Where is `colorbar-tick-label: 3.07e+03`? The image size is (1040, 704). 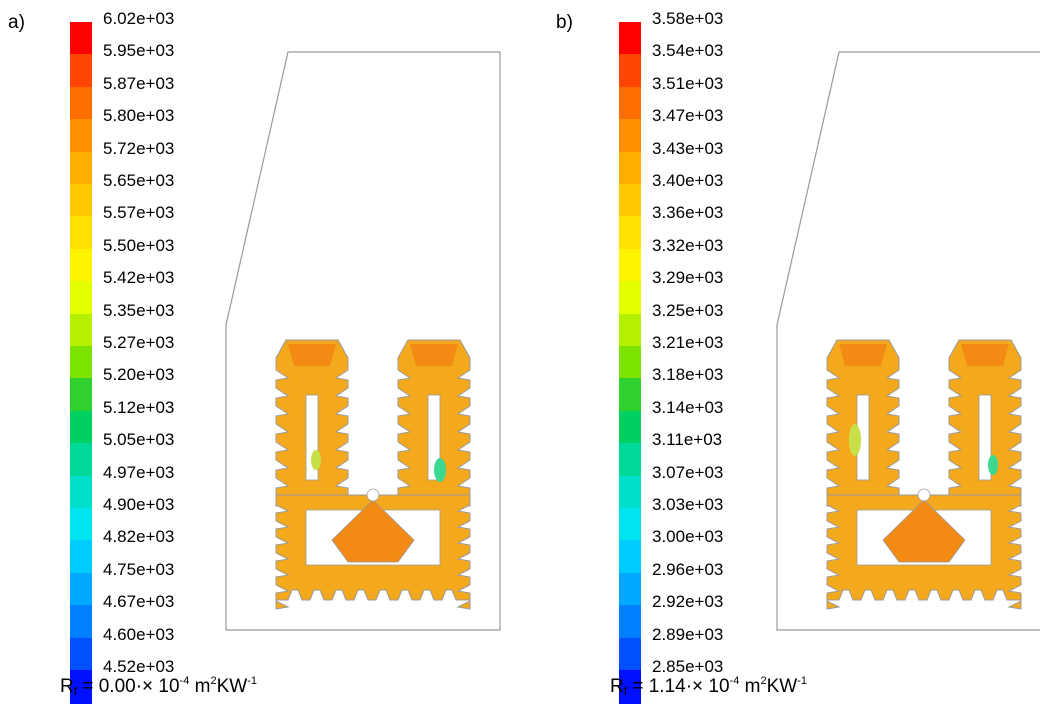 colorbar-tick-label: 3.07e+03 is located at coordinates (688, 472).